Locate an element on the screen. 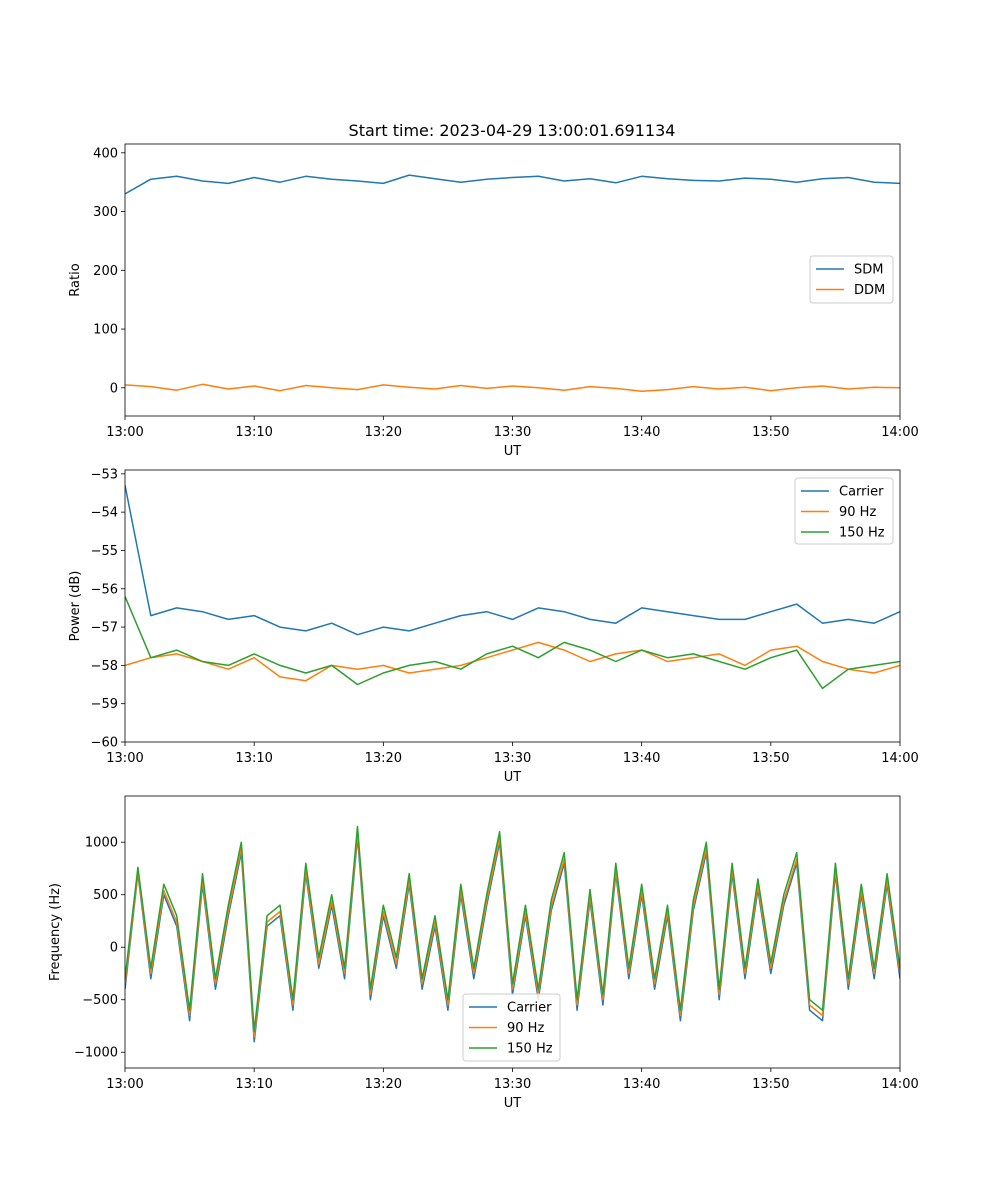 Image resolution: width=1000 pixels, height=1200 pixels. series-line-sdm is located at coordinates (512, 184).